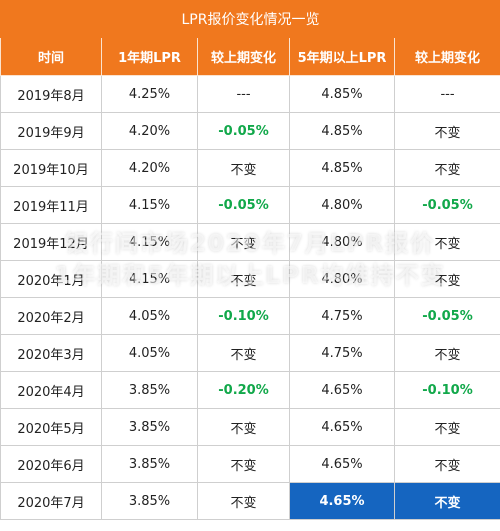 This screenshot has width=500, height=531. I want to click on table-row: 2020年6月 3.85% 不变 4.65% 不变, so click(250, 464).